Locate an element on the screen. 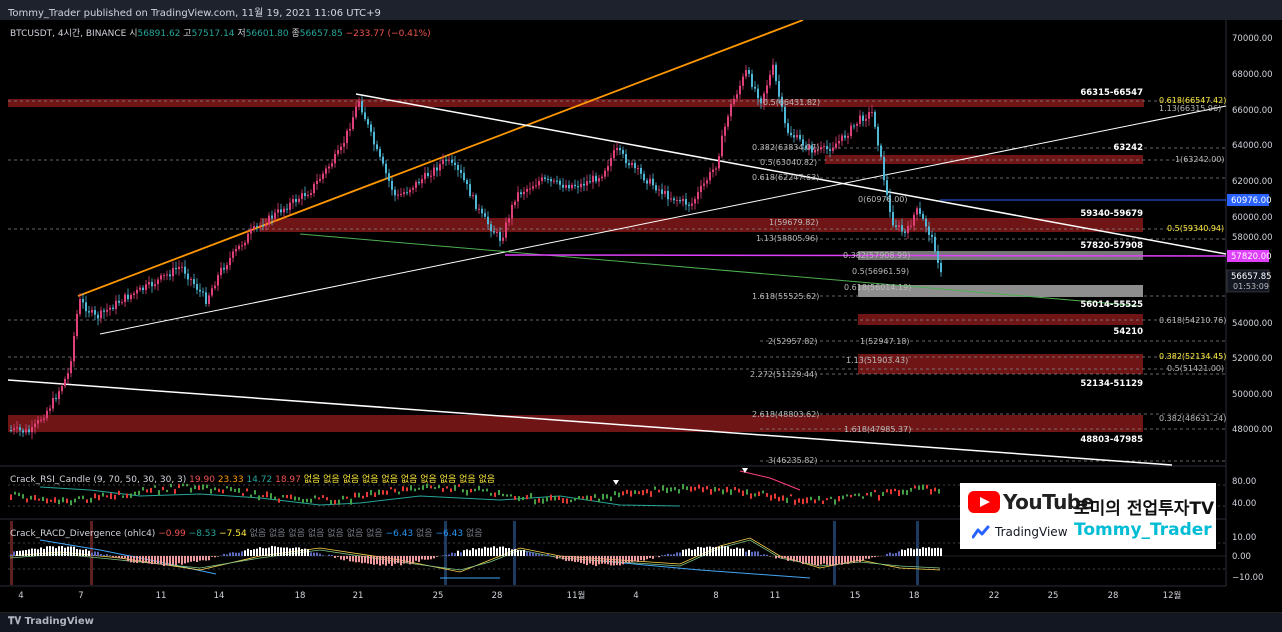 Image resolution: width=1282 pixels, height=632 pixels. fib-label: 3(46235.82) is located at coordinates (793, 460).